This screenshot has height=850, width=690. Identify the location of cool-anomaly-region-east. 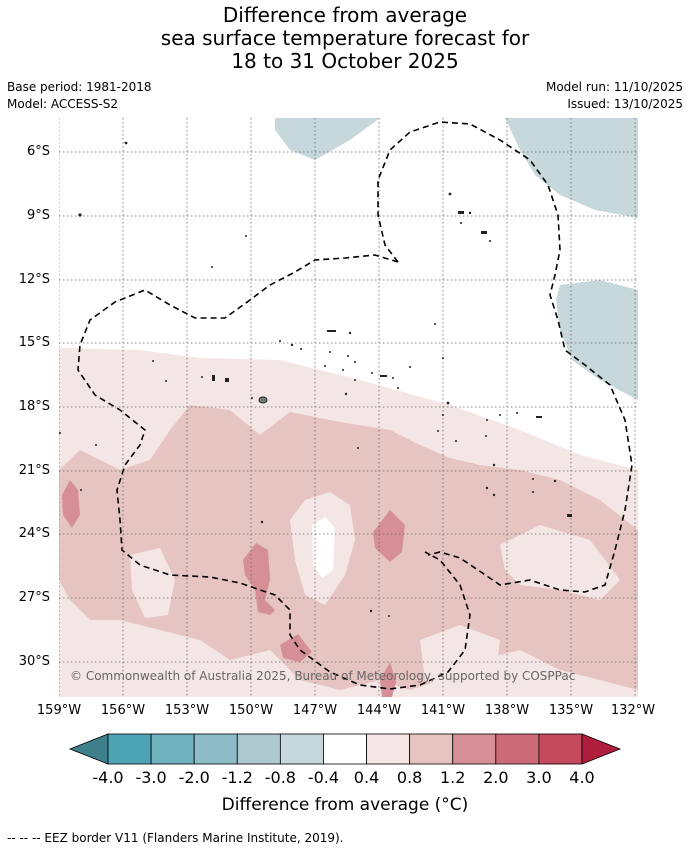
(597, 340).